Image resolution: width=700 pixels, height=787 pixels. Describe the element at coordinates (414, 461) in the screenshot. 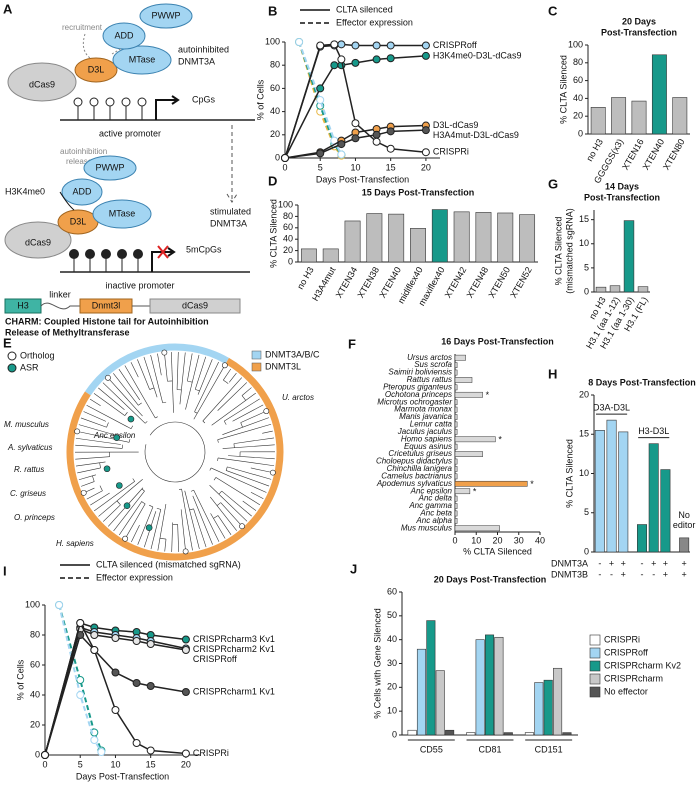

I see `y-tick-label: Choloepus didactylus` at that location.